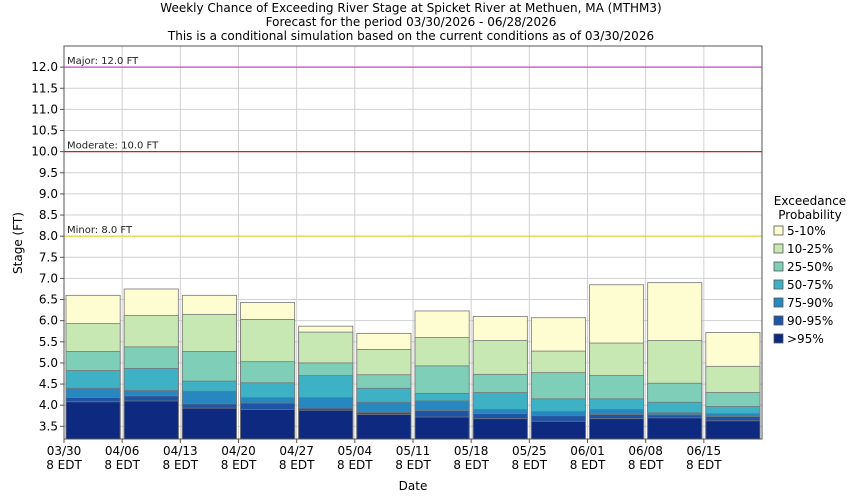 The width and height of the screenshot is (850, 500). What do you see at coordinates (44, 131) in the screenshot?
I see `y-tick-label: 10.5` at bounding box center [44, 131].